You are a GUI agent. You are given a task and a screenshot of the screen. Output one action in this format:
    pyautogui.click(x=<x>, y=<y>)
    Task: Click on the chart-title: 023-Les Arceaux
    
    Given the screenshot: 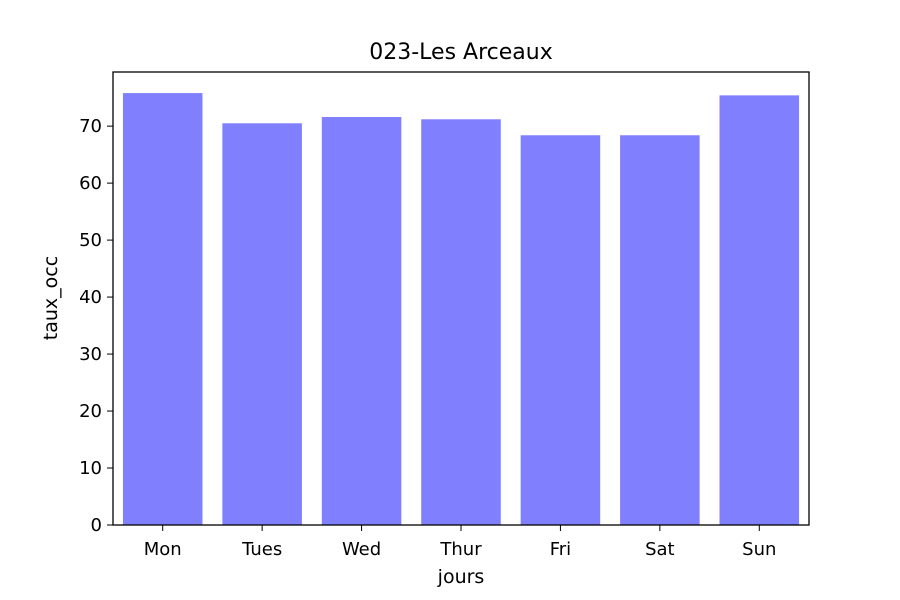 What is the action you would take?
    pyautogui.click(x=460, y=52)
    